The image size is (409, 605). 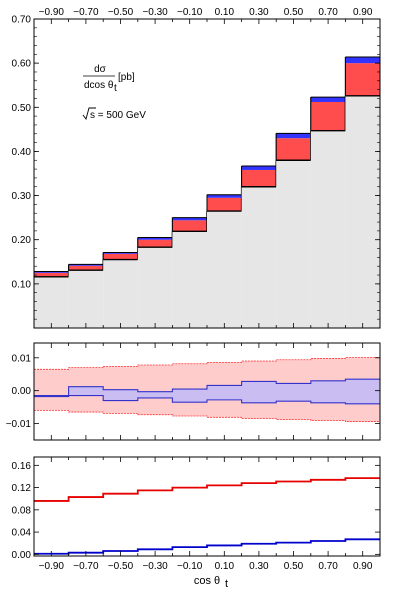 What do you see at coordinates (328, 566) in the screenshot?
I see `x-tick-label-bottom: 0.70` at bounding box center [328, 566].